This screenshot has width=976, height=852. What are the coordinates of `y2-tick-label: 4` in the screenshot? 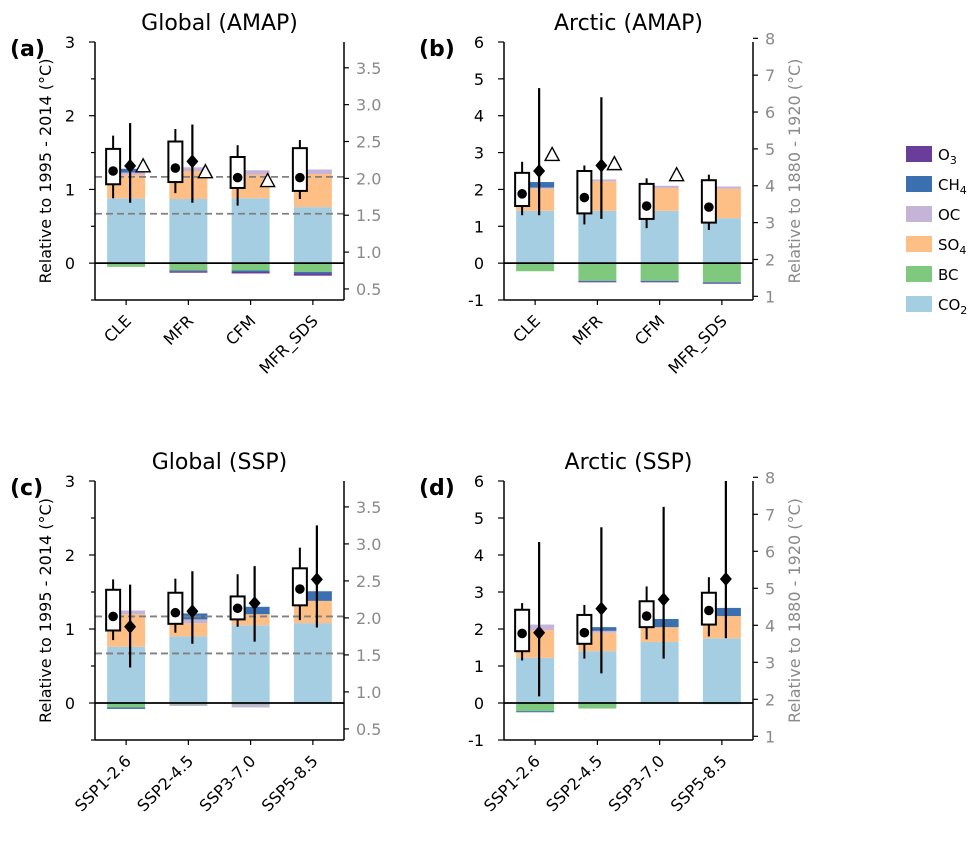 It's located at (770, 625).